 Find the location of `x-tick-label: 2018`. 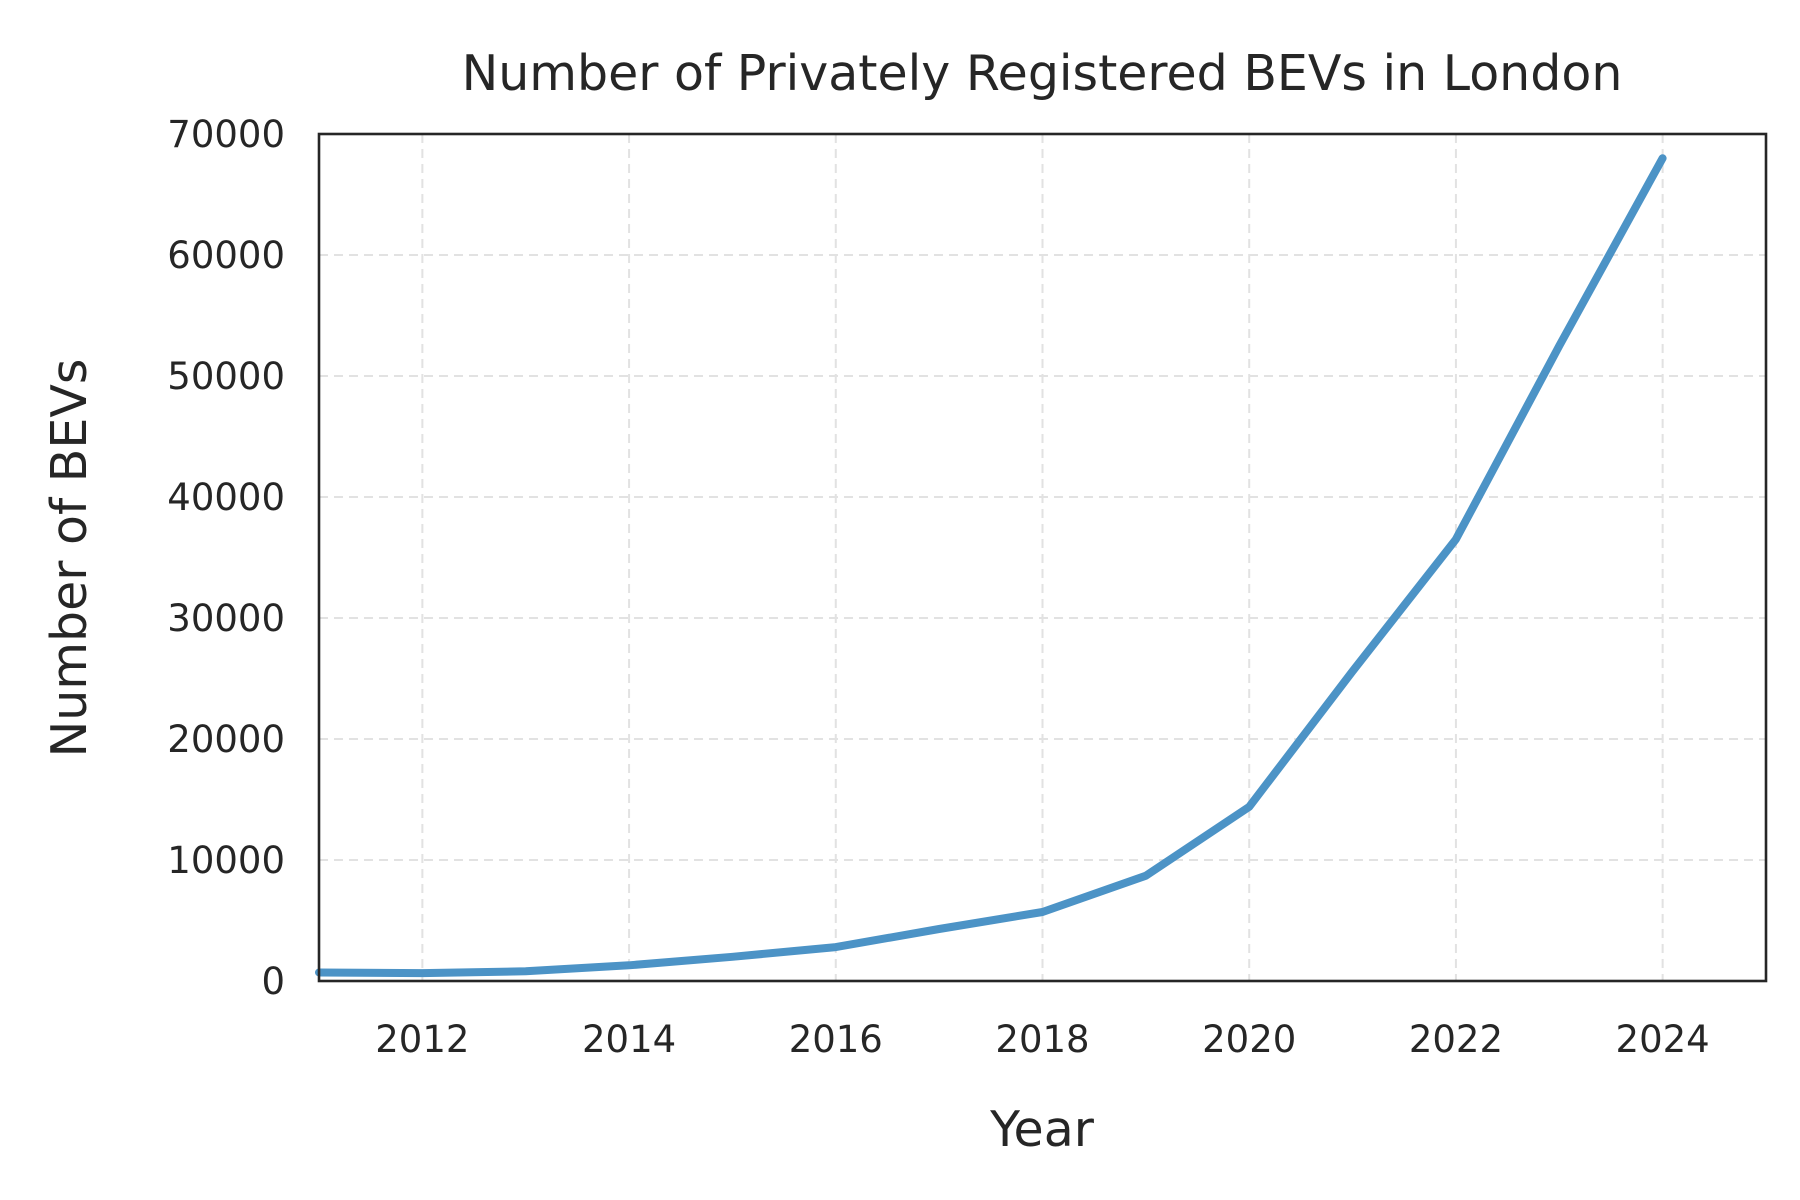

x-tick-label: 2018 is located at coordinates (1042, 1039).